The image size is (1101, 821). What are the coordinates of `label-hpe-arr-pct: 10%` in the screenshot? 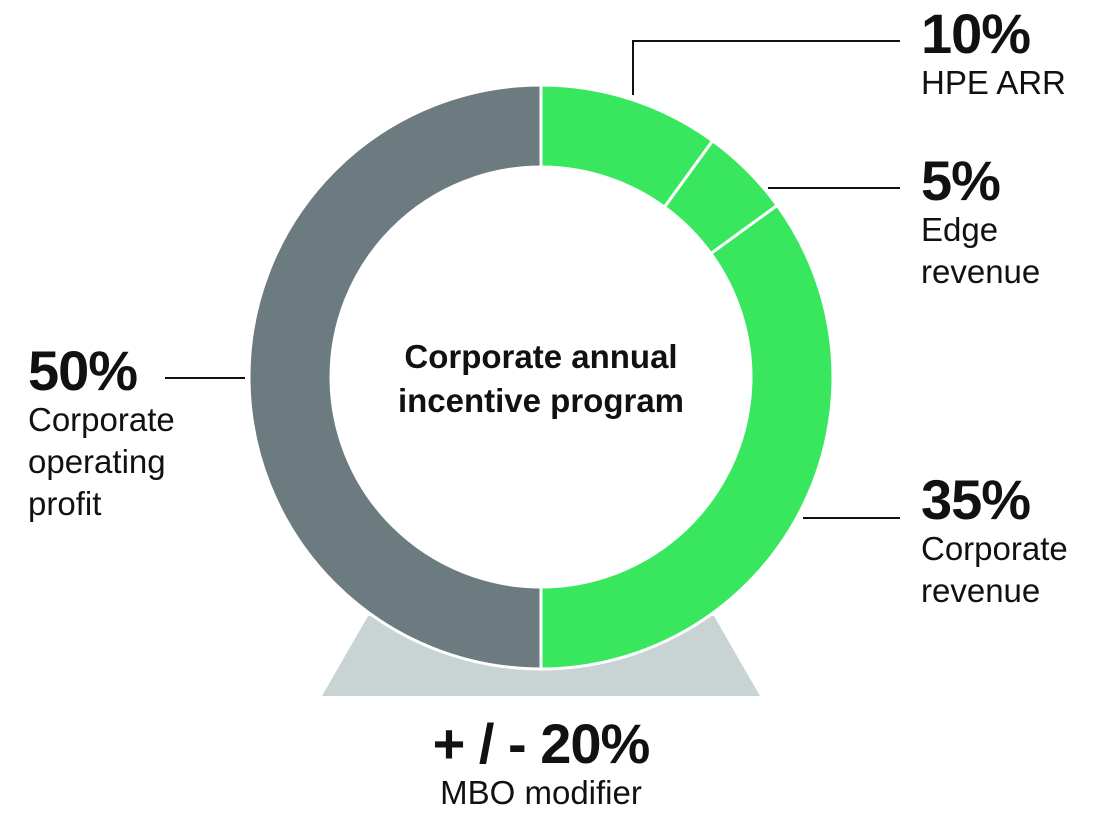 It's located at (976, 33).